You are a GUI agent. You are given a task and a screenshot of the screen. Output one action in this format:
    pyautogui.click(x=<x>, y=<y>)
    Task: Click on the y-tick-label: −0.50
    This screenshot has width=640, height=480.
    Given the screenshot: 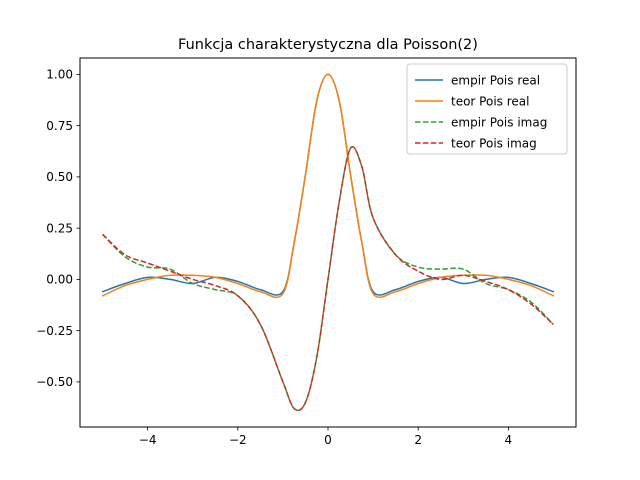 What is the action you would take?
    pyautogui.click(x=54, y=382)
    